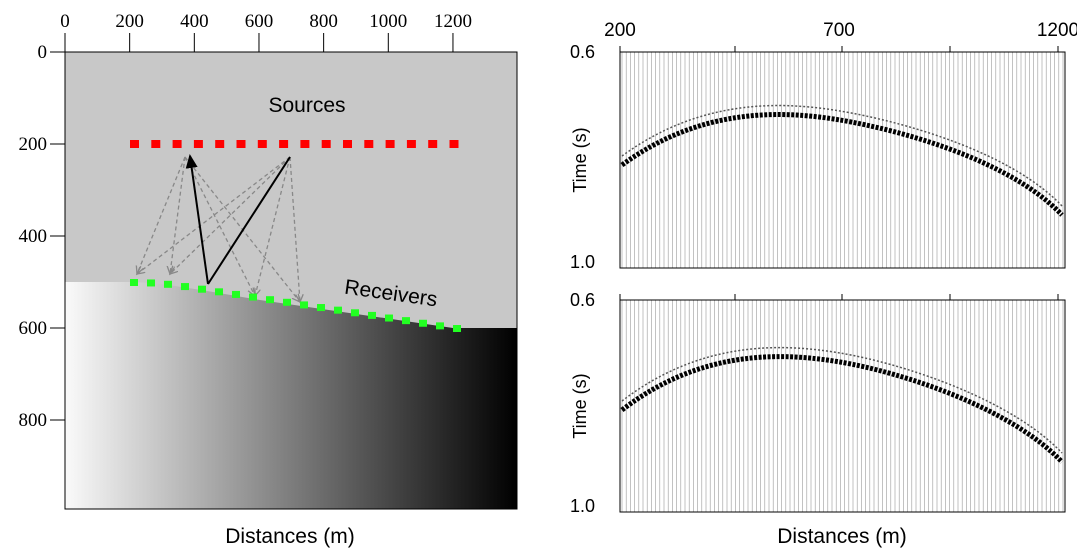 This screenshot has width=1077, height=551. Describe the element at coordinates (295, 305) in the screenshot. I see `receivers` at that location.